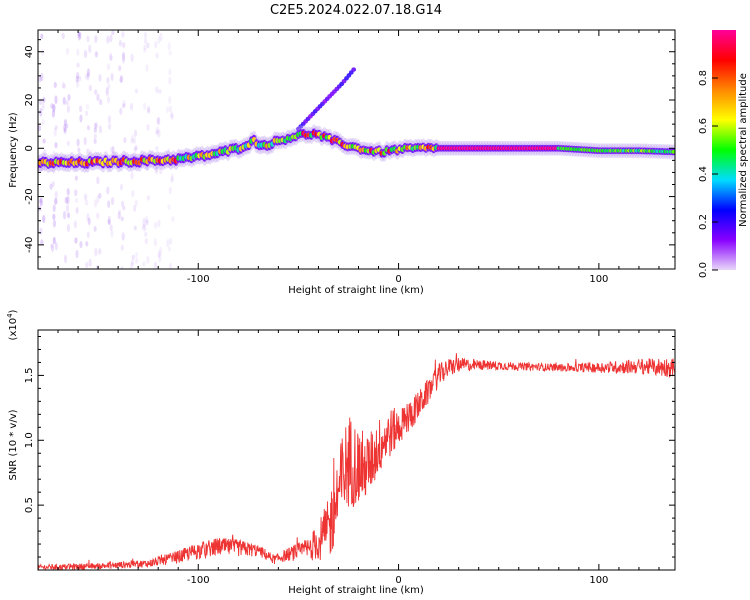 The height and width of the screenshot is (600, 750). I want to click on colorbar-tick-label: 0.6, so click(703, 126).